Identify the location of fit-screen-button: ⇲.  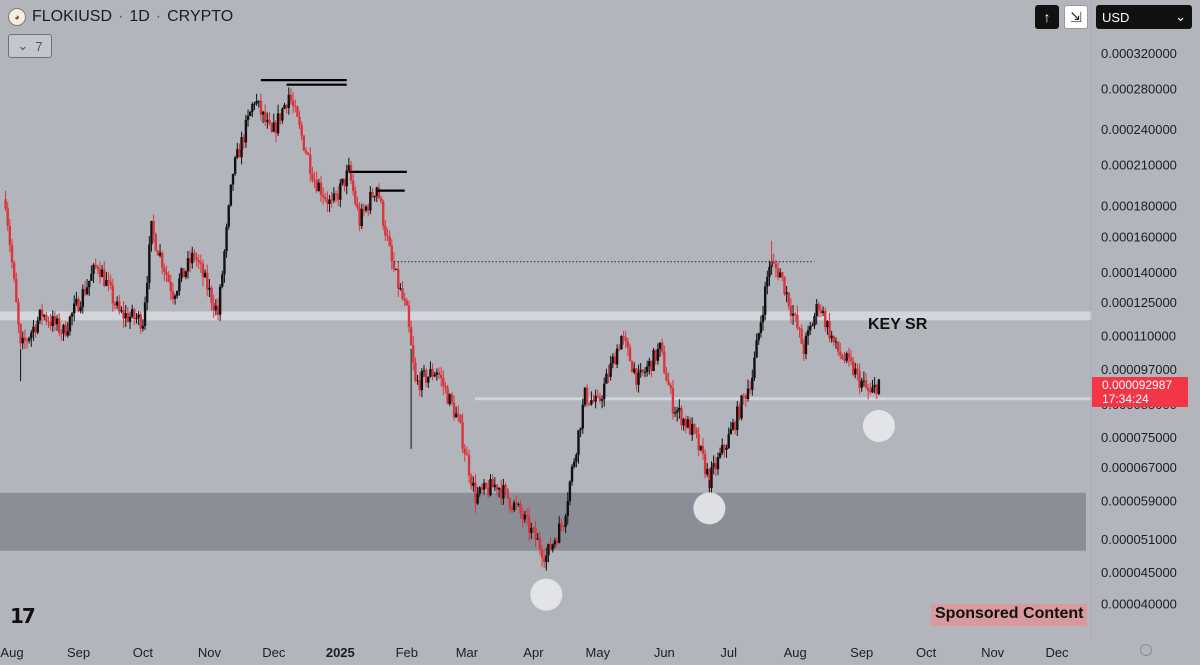
(1076, 17).